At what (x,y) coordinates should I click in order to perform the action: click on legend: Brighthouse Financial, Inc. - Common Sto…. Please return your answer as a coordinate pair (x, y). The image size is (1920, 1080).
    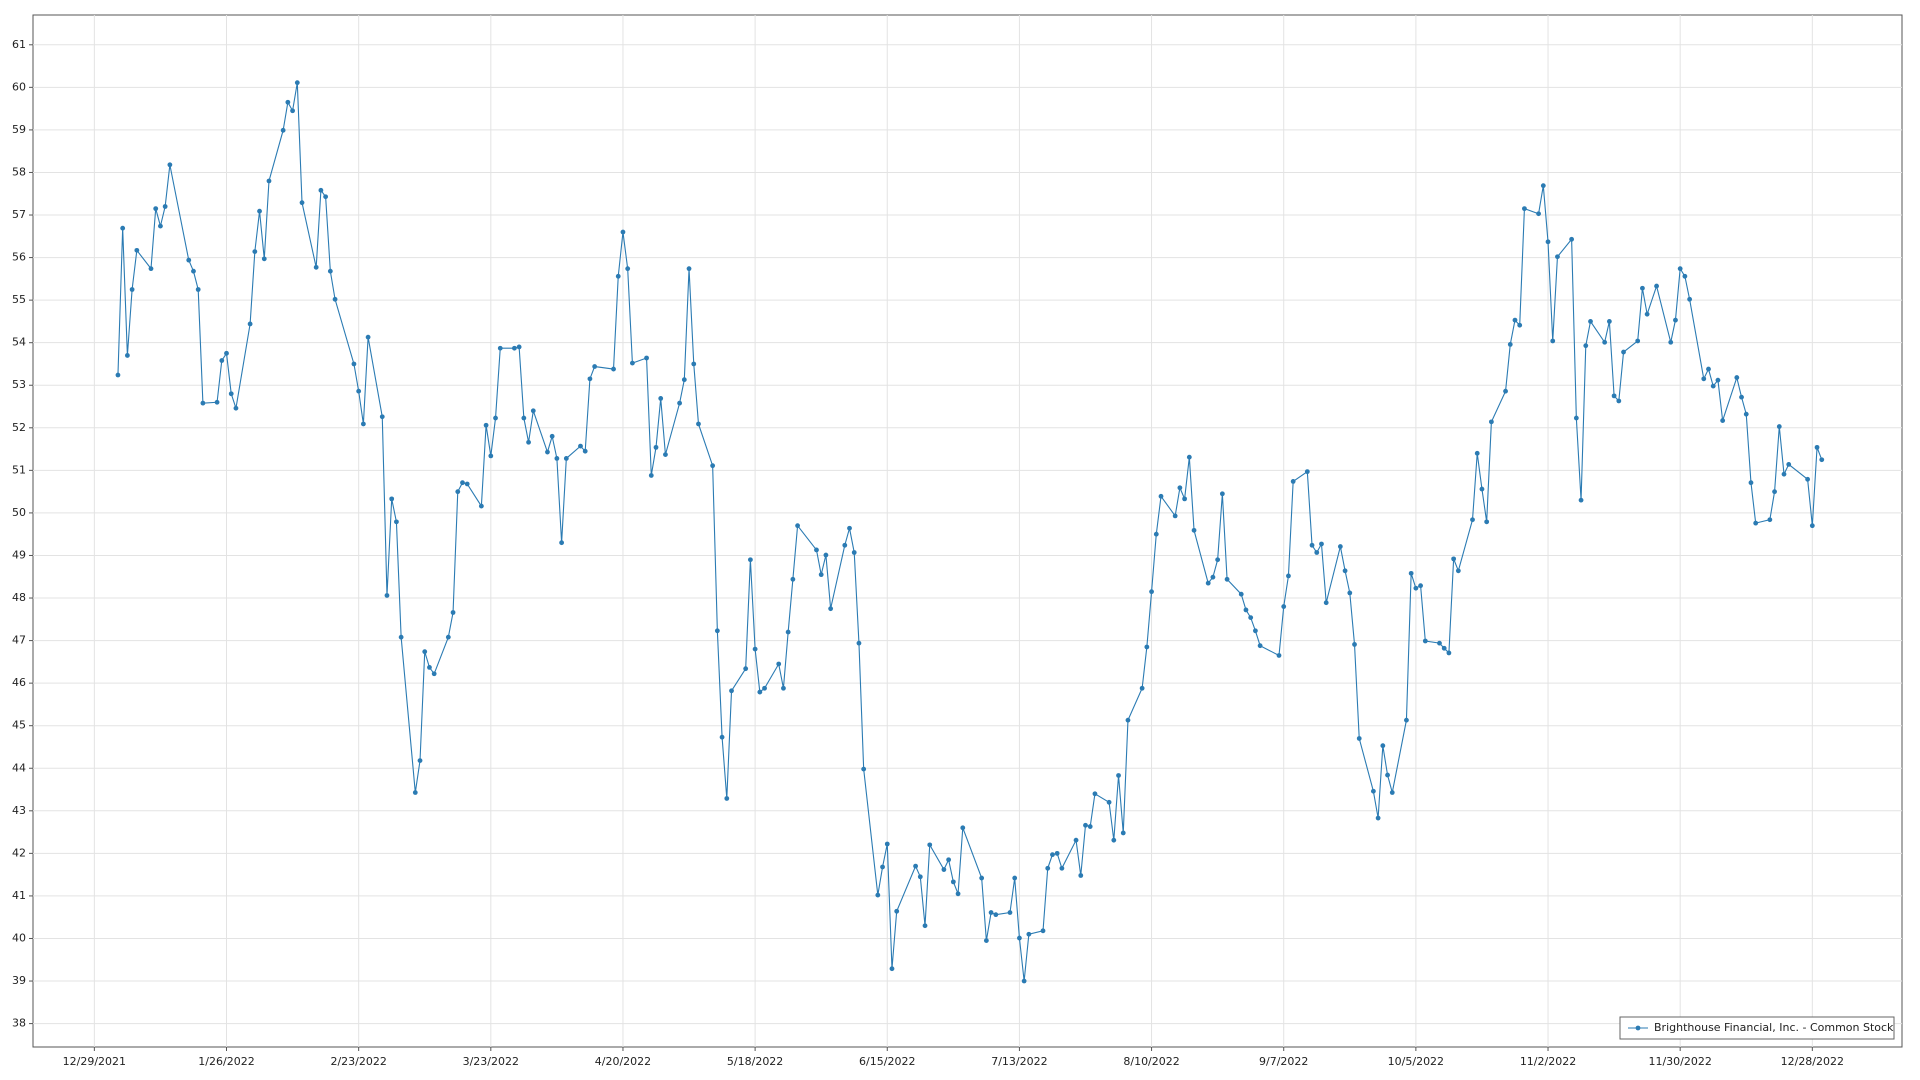
    Looking at the image, I should click on (1757, 1028).